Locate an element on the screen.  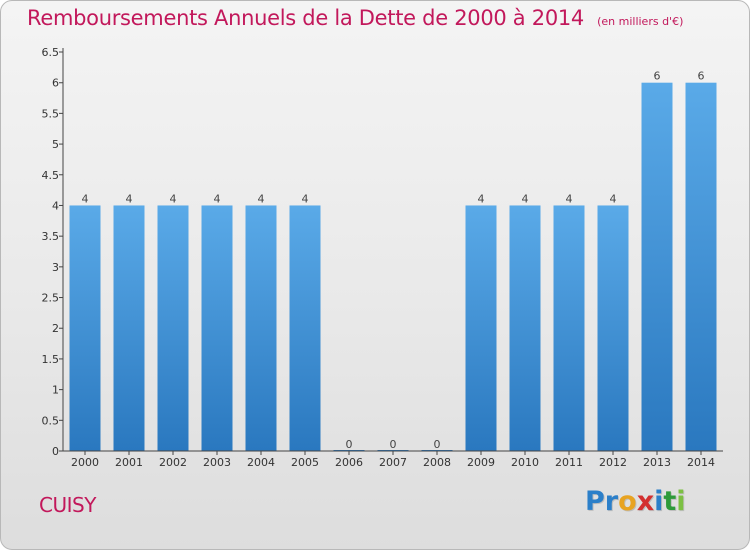
x-tick-label: 2007 is located at coordinates (393, 462).